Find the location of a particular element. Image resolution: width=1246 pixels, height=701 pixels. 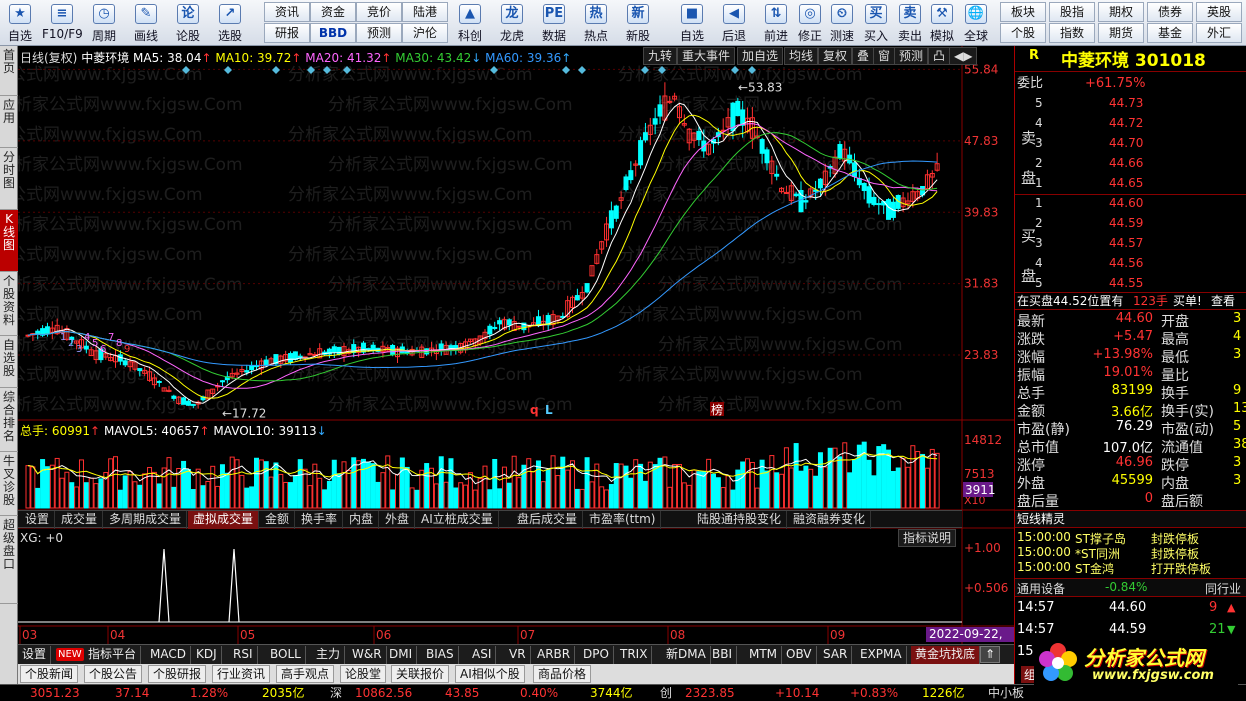

toolbar-btn-5: ↗ 选股 is located at coordinates (230, 23).